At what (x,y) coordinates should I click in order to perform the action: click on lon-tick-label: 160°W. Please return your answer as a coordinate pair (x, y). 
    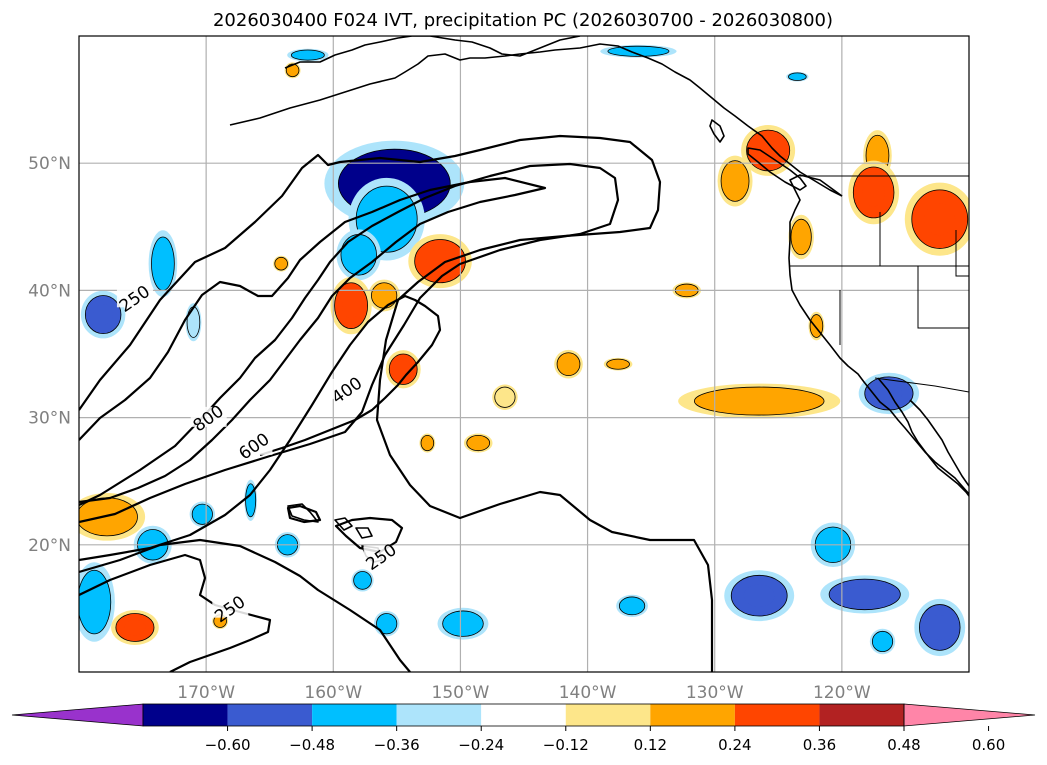
    Looking at the image, I should click on (333, 693).